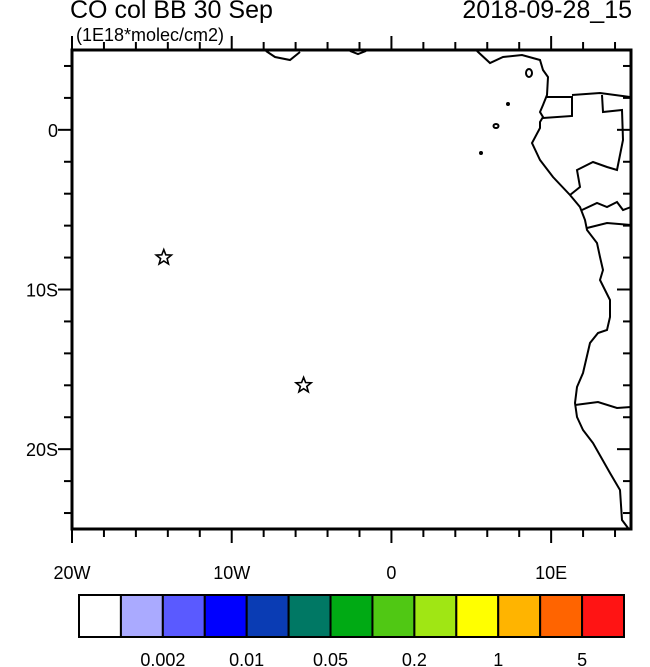  I want to click on lon-tick-label: 0, so click(391, 573).